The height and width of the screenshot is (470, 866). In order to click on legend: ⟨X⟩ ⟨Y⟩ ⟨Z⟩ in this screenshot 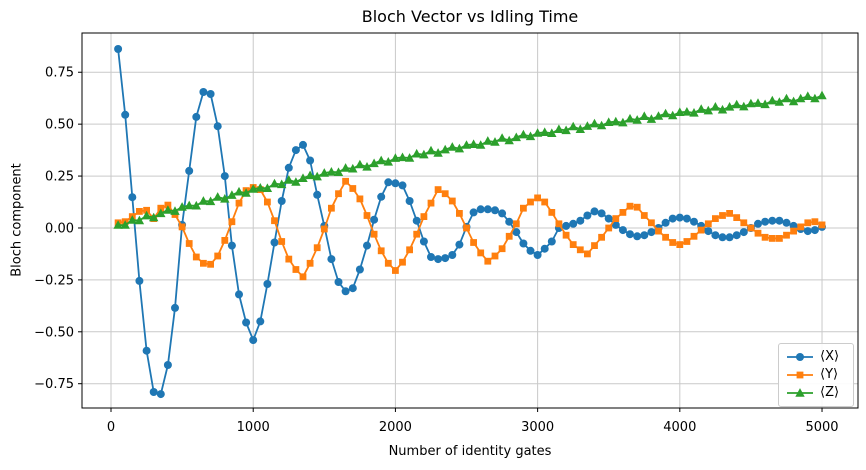, I will do `click(816, 375)`.